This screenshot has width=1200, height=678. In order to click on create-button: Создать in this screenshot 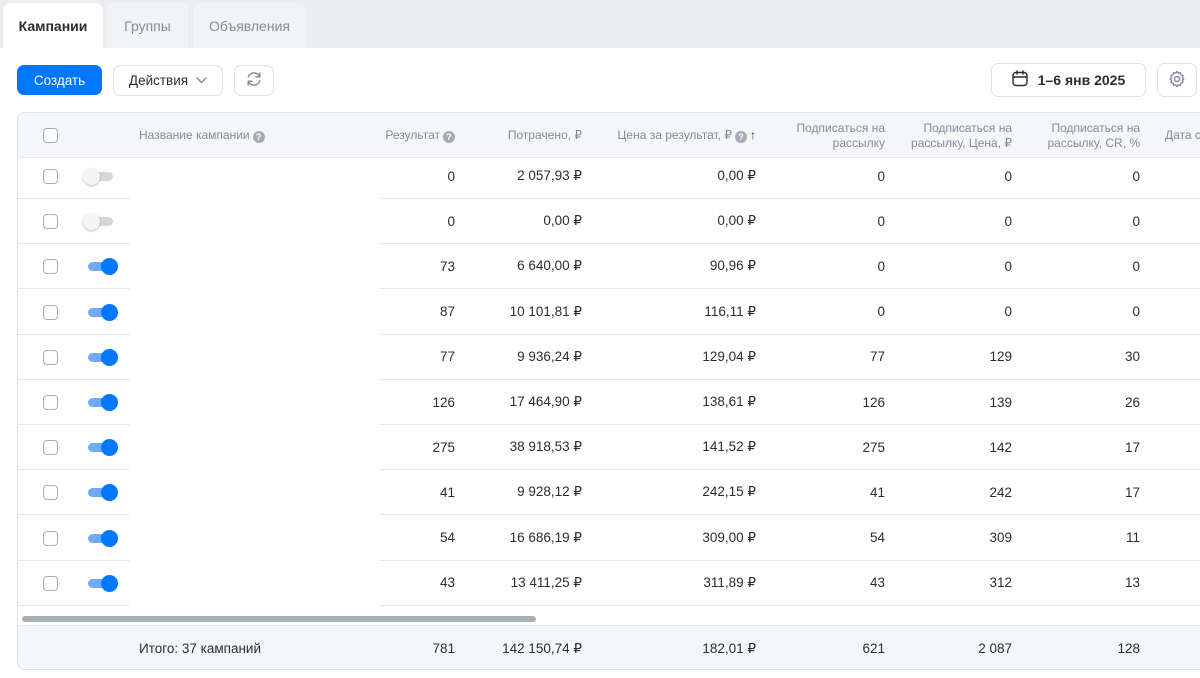, I will do `click(59, 80)`.